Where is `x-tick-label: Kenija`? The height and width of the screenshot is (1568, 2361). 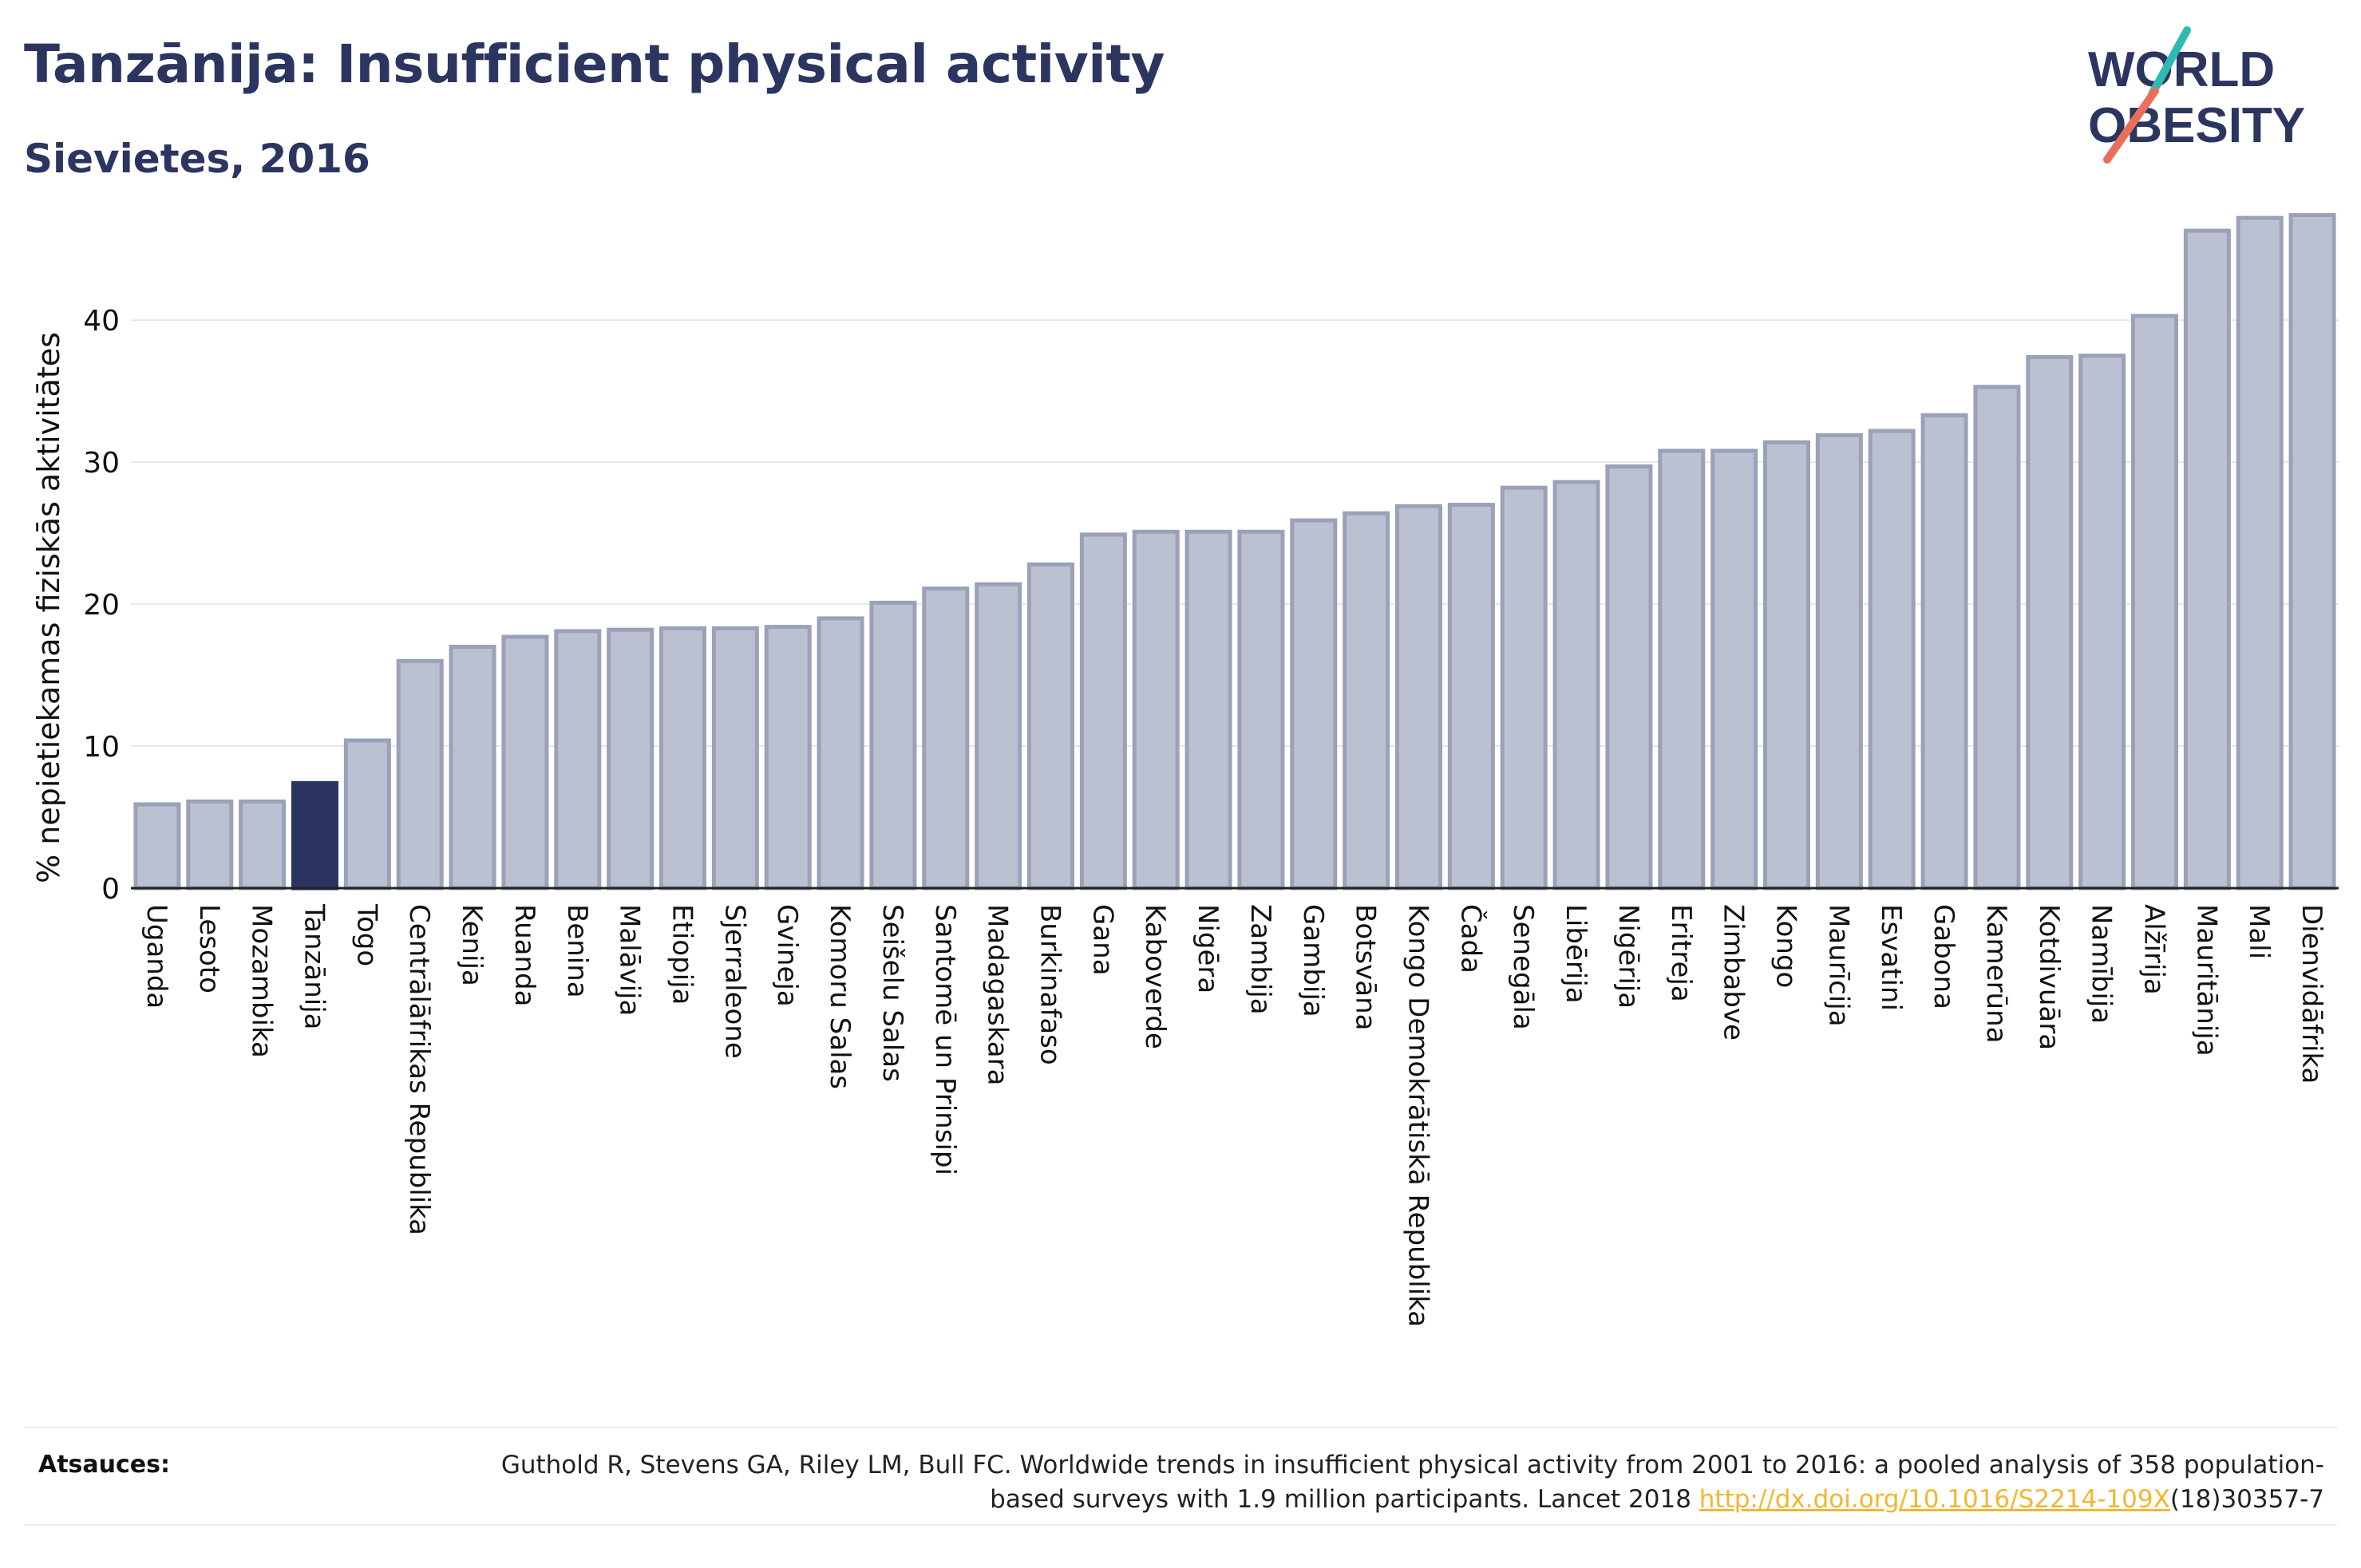 x-tick-label: Kenija is located at coordinates (472, 945).